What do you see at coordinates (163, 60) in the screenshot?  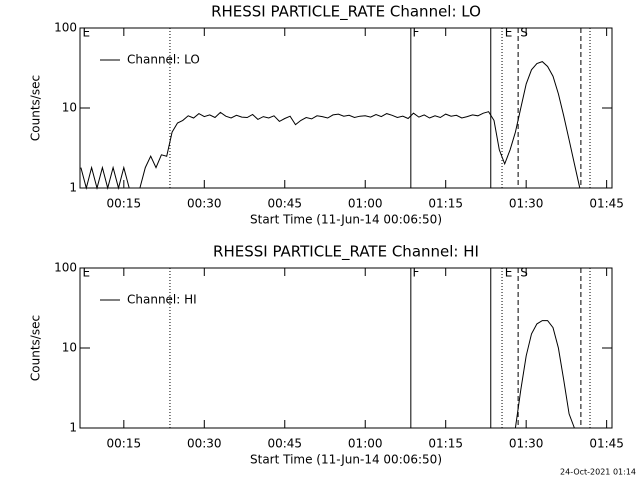 I see `legend-label: Channel: LO` at bounding box center [163, 60].